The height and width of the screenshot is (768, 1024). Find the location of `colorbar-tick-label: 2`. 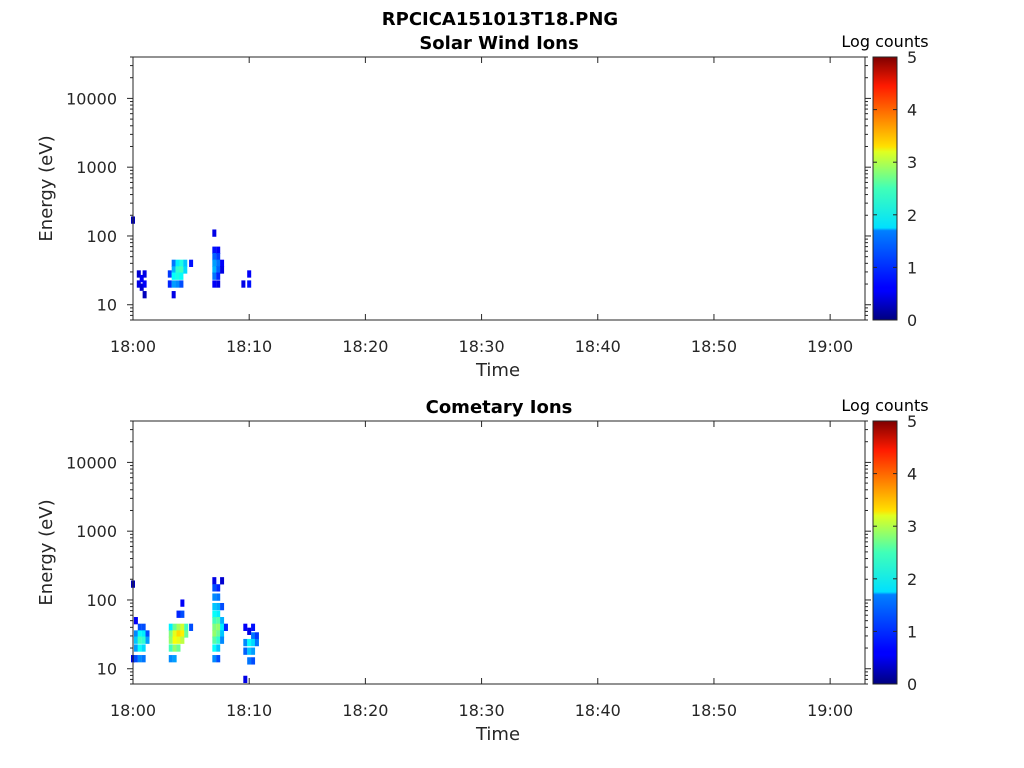

colorbar-tick-label: 2 is located at coordinates (912, 215).